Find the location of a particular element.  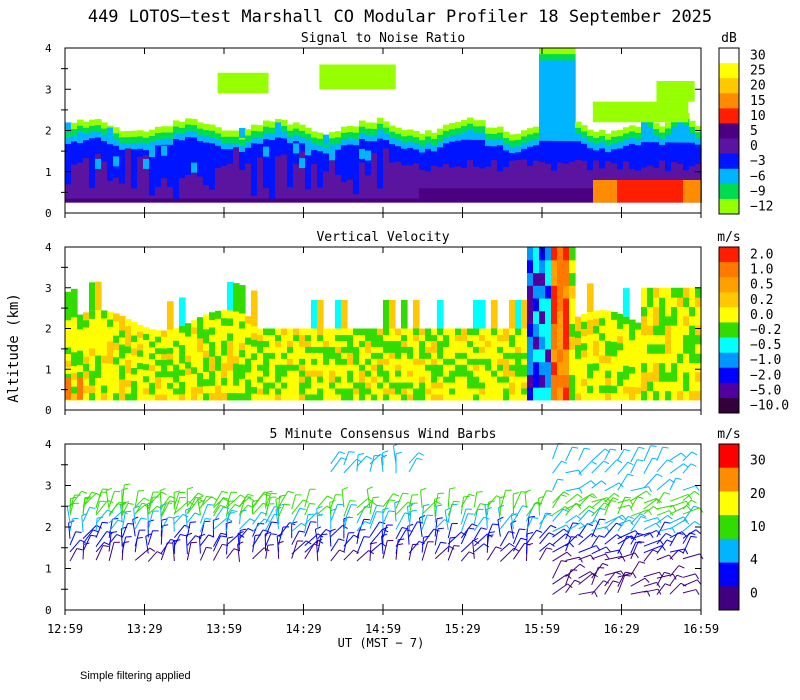

colorbar-swatch is located at coordinates (729, 598).